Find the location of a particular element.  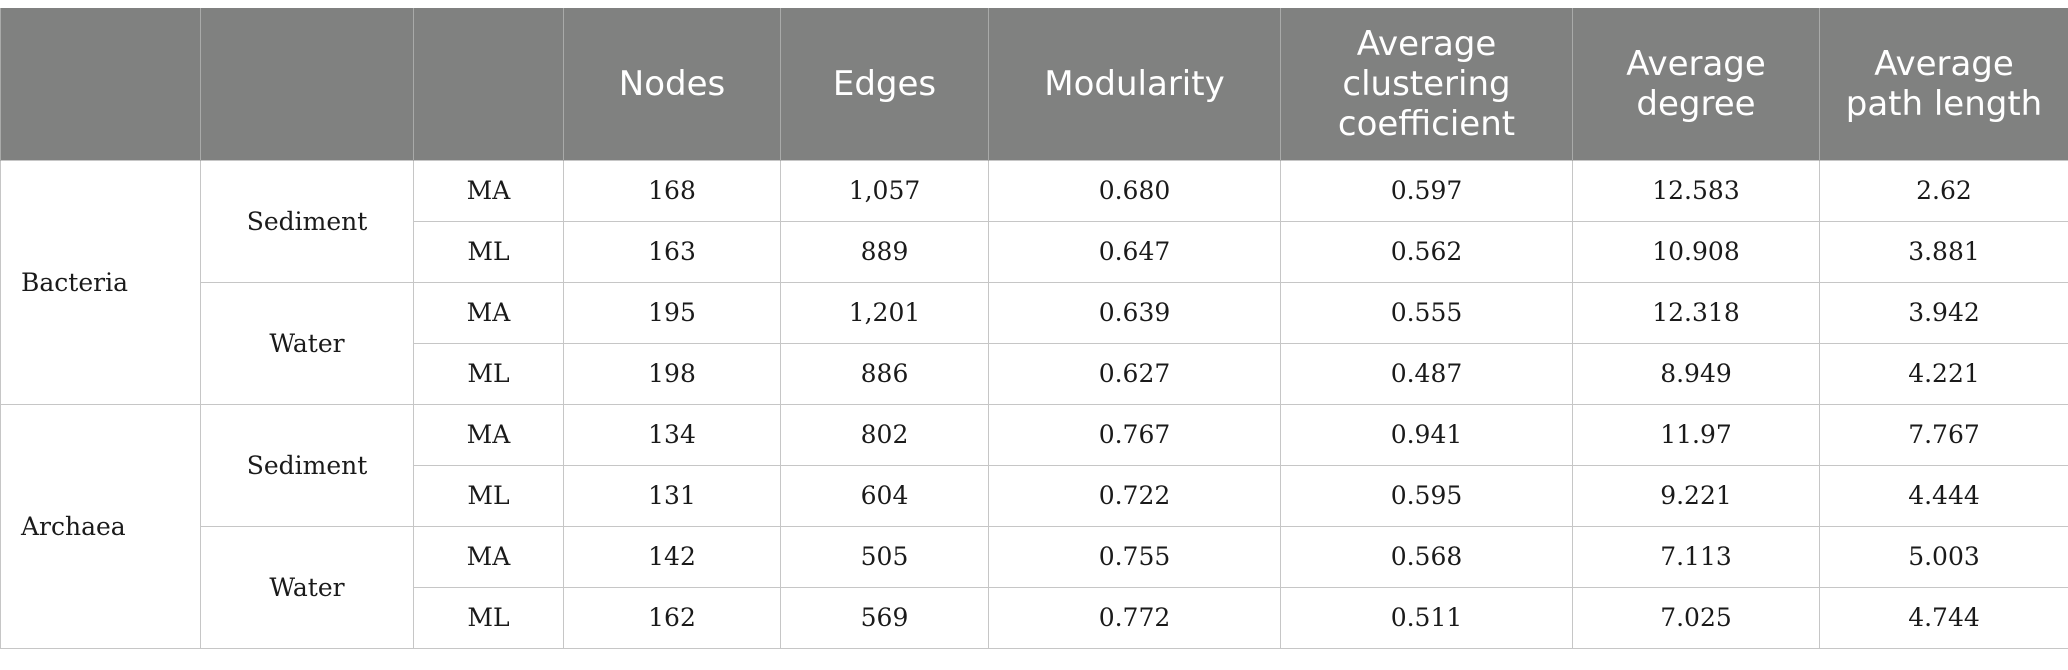

clustering-cell: 0.597 is located at coordinates (1426, 190).